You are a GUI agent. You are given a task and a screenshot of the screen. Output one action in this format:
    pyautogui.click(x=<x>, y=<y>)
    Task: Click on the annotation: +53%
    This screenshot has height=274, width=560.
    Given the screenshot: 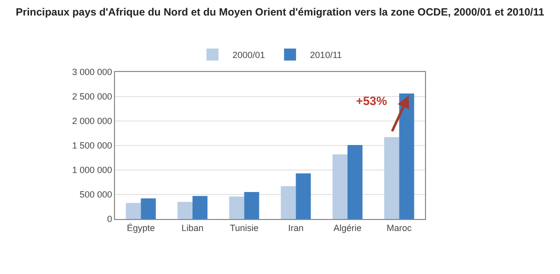 What is the action you would take?
    pyautogui.click(x=372, y=101)
    